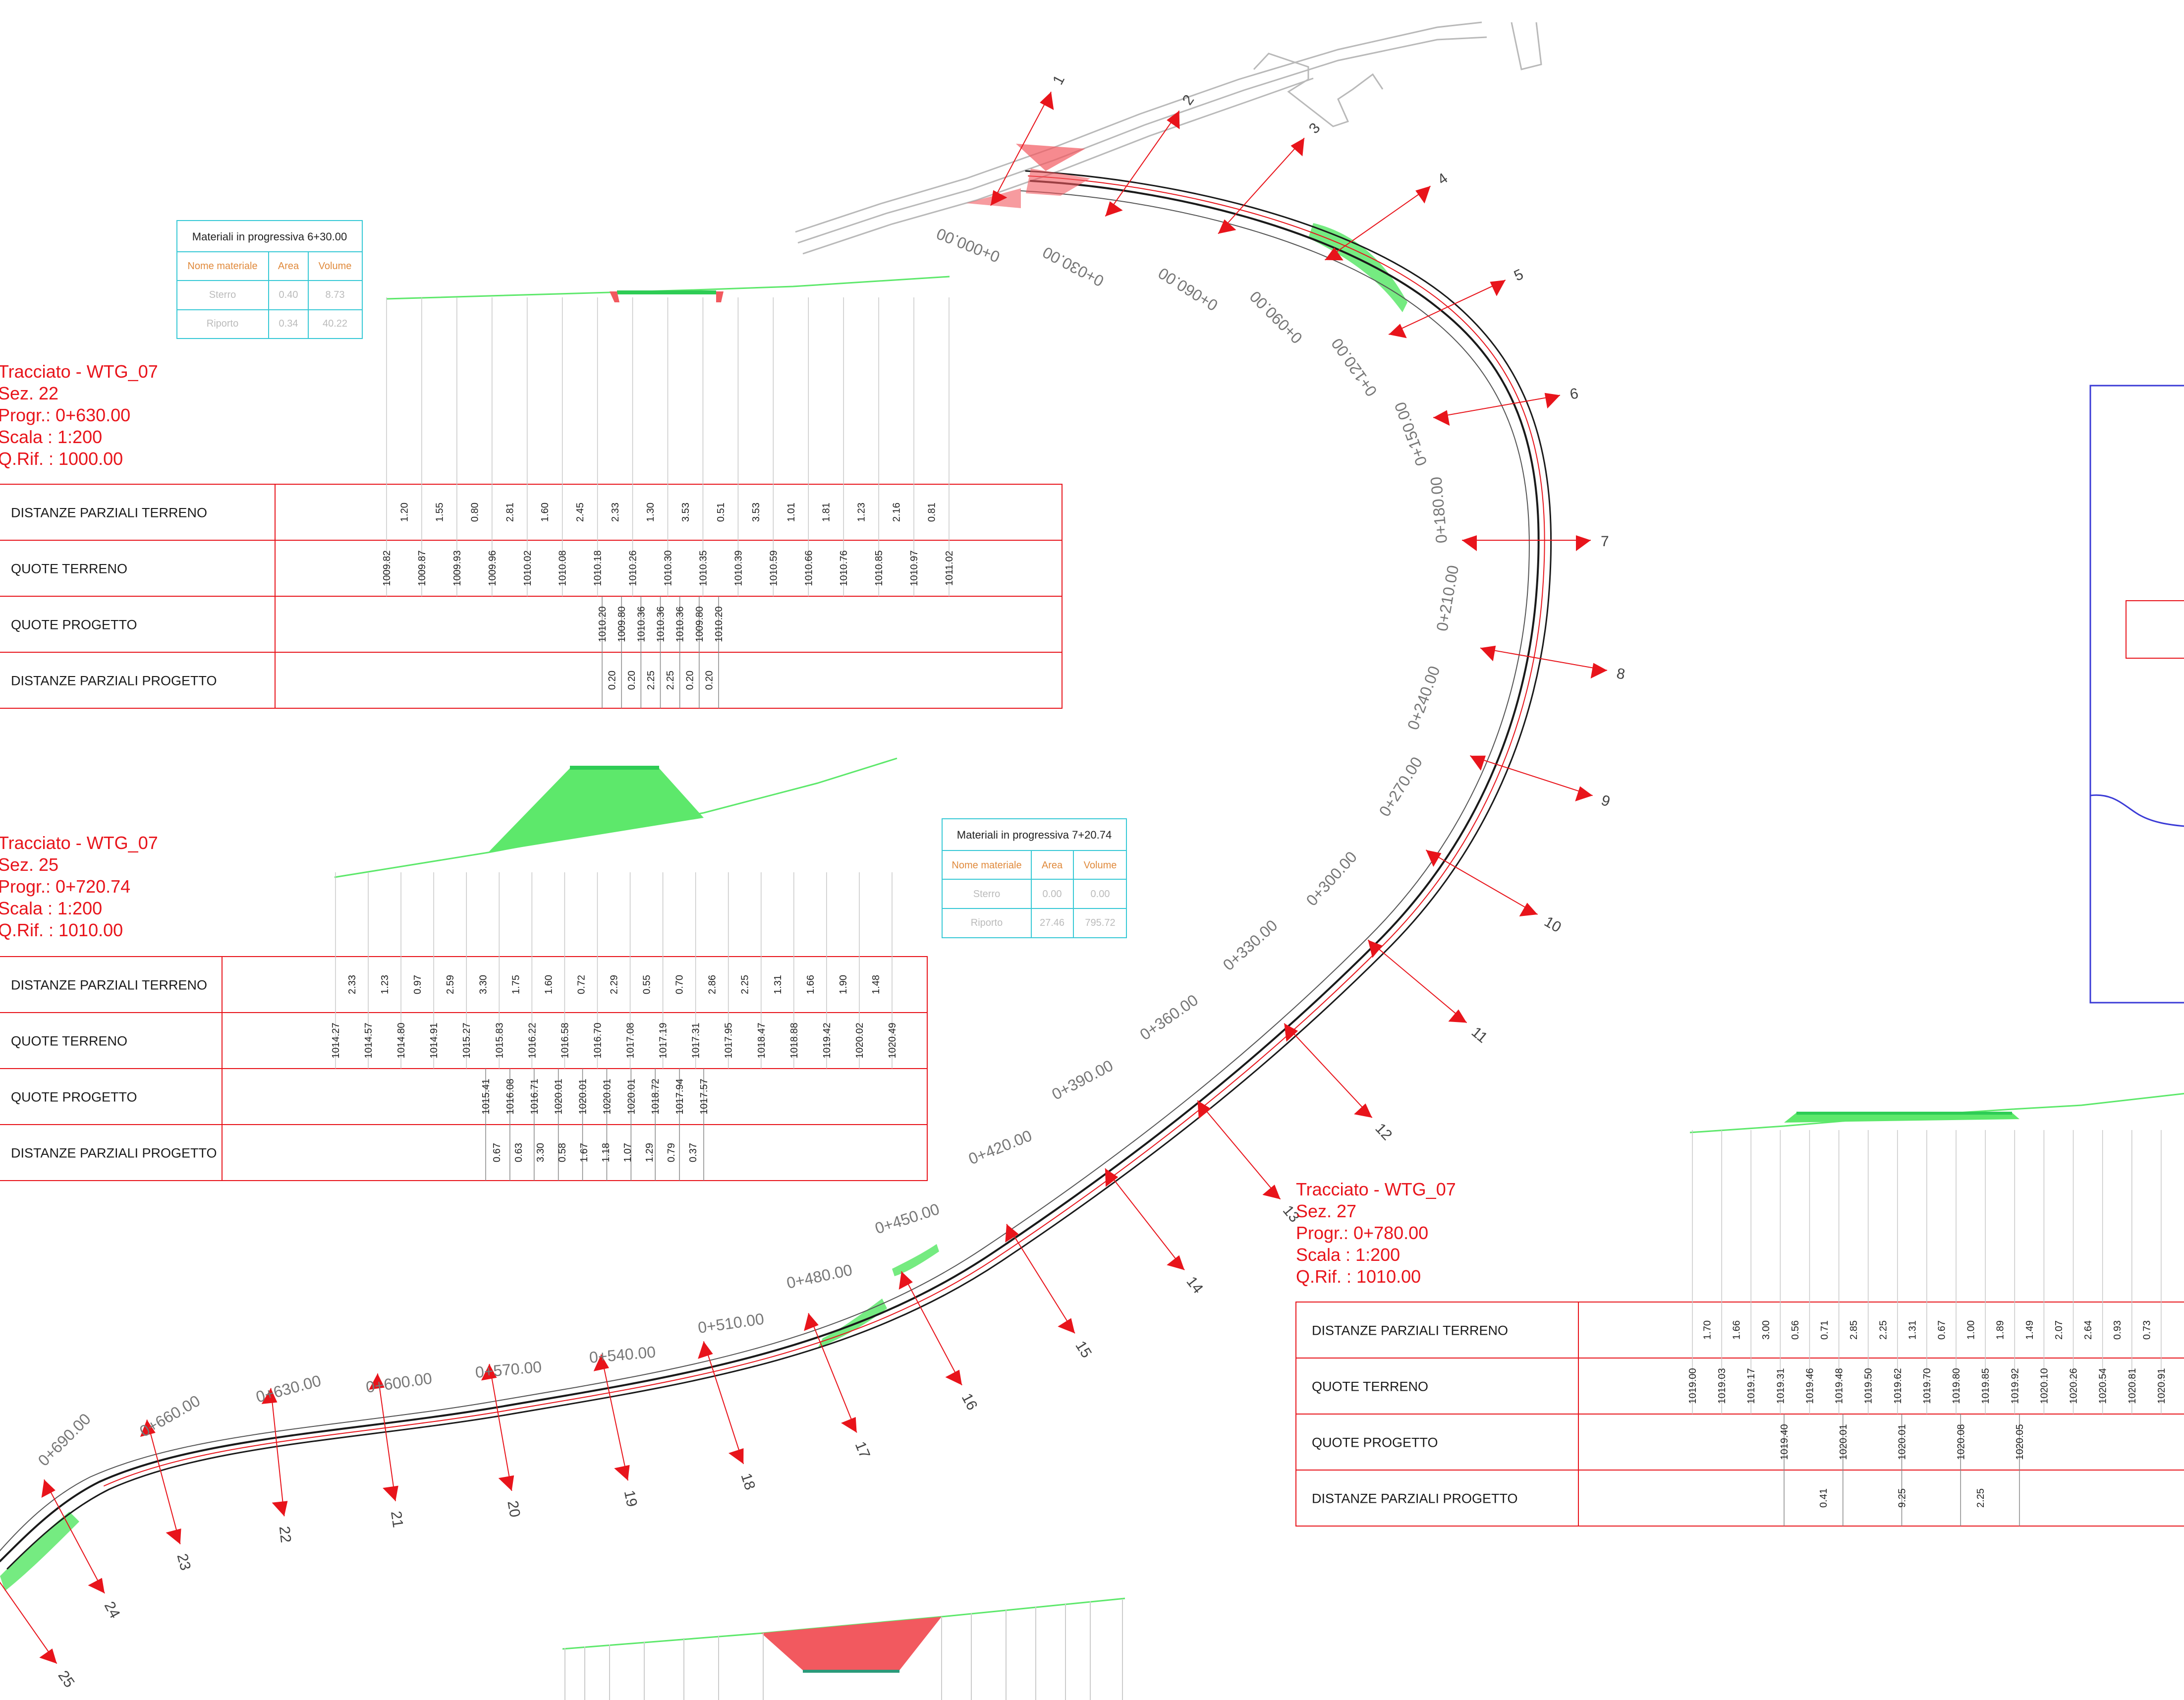 The image size is (2184, 1700). I want to click on quota-terreno-label: 1010.97, so click(914, 568).